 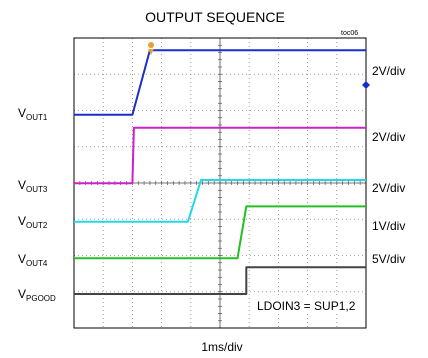 I want to click on trace-out1, so click(x=220, y=82).